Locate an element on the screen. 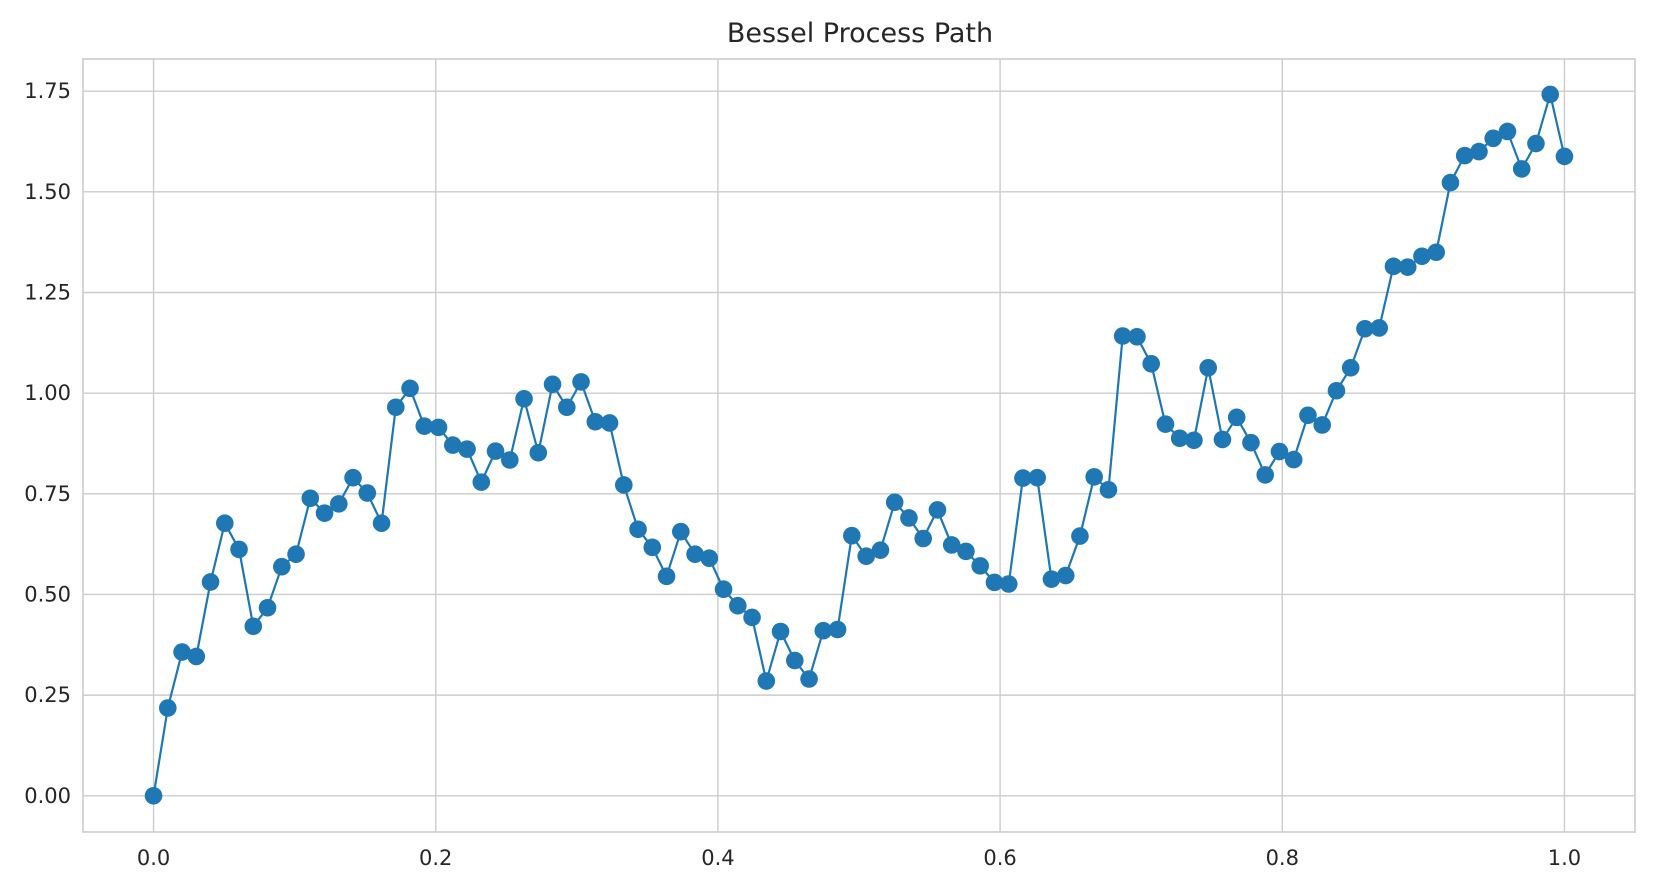 The image size is (1653, 890). y-tick-label: 0.50 is located at coordinates (47, 594).